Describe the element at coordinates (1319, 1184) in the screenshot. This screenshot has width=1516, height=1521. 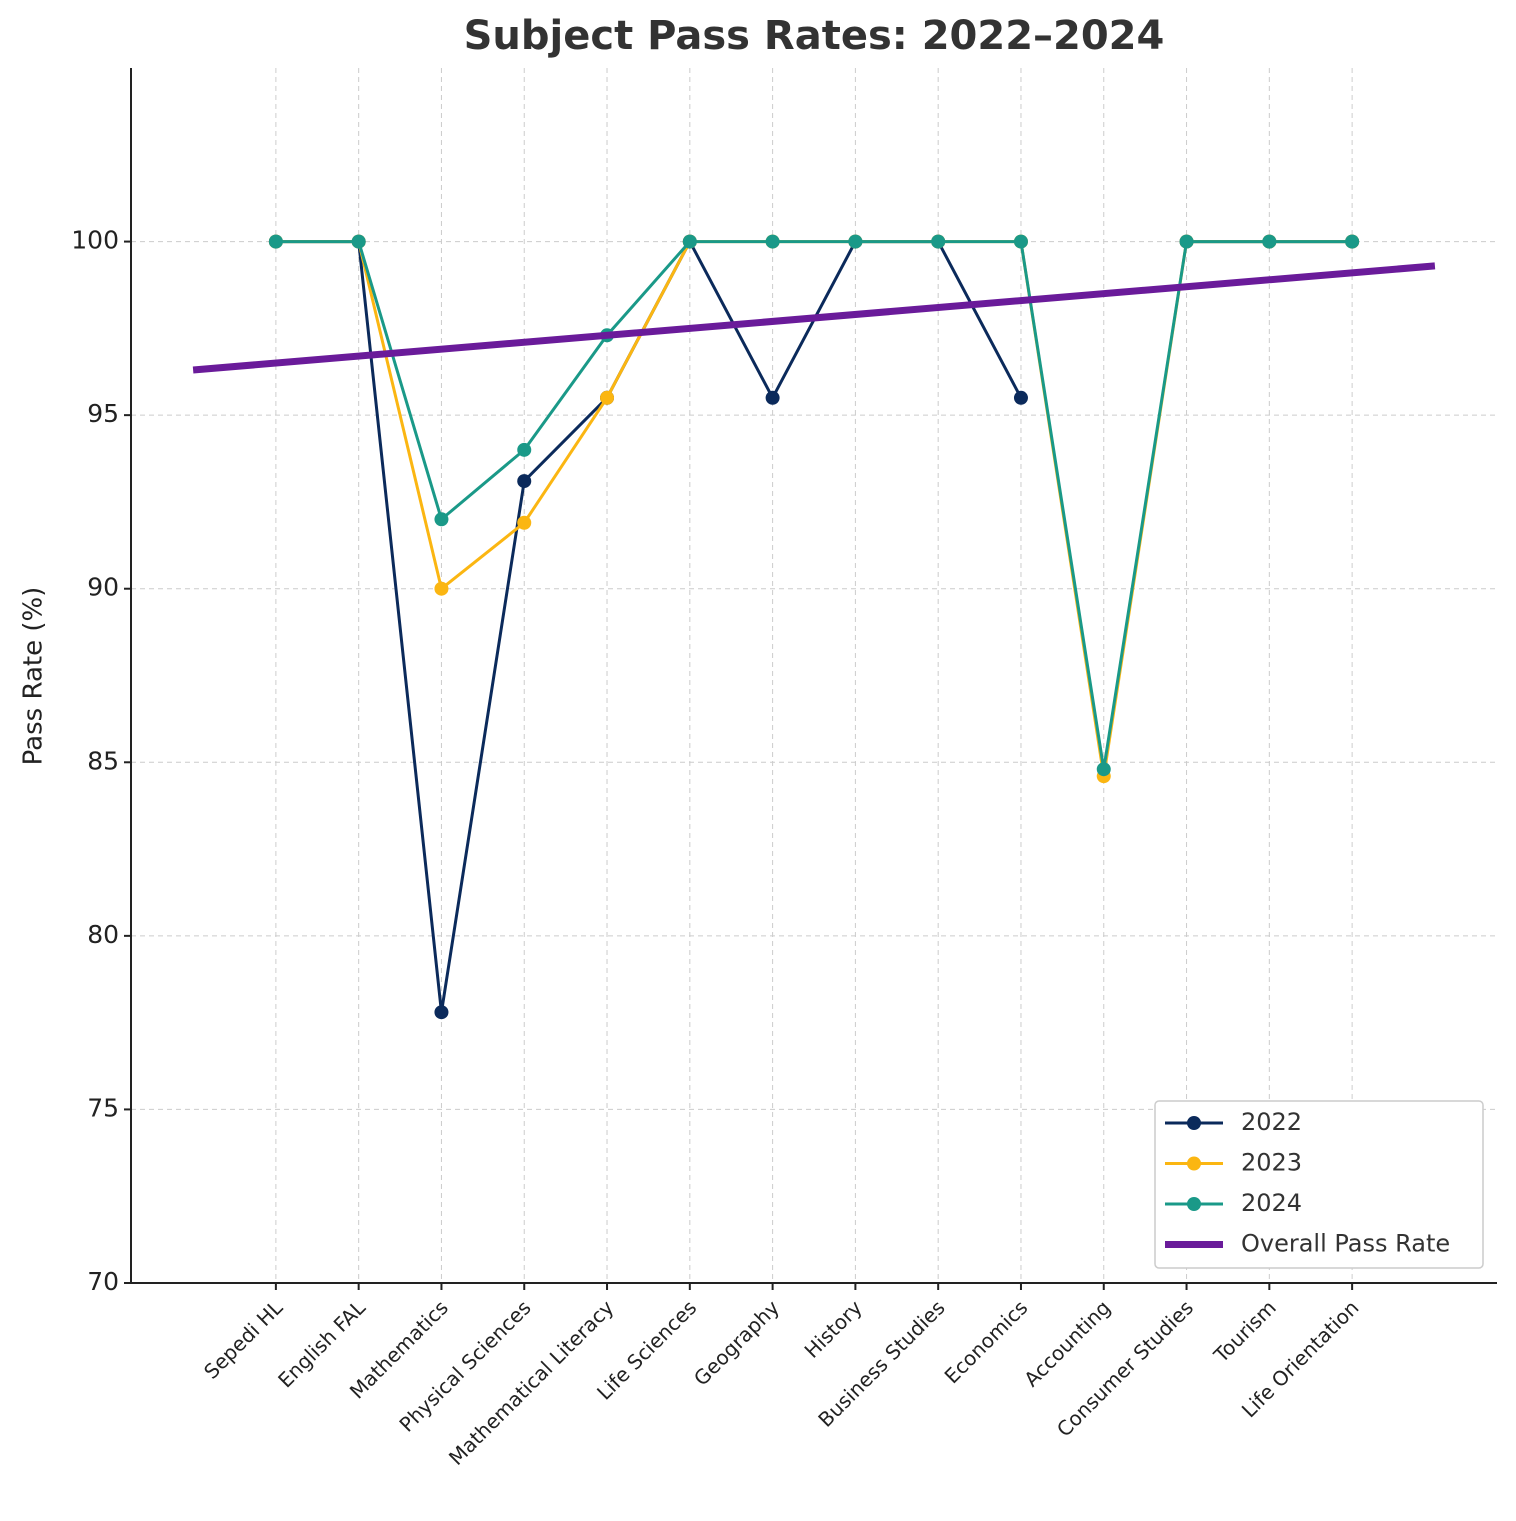
I see `legend-box` at that location.